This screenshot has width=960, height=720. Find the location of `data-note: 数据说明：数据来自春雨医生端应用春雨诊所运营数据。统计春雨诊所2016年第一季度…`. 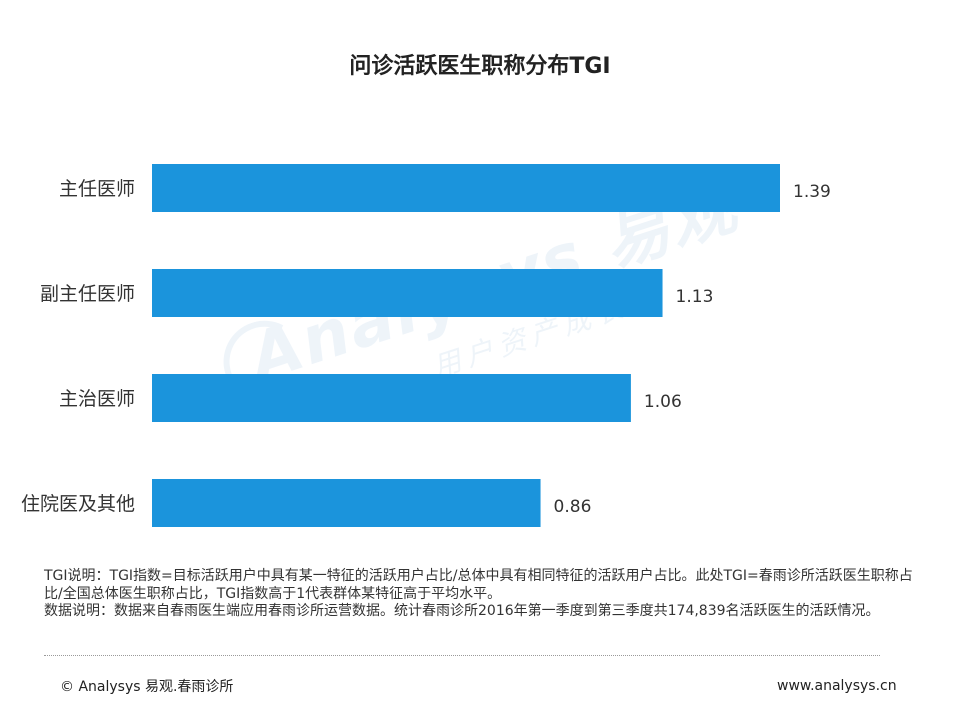

data-note: 数据说明：数据来自春雨医生端应用春雨诊所运营数据。统计春雨诊所2016年第一季度… is located at coordinates (462, 611).